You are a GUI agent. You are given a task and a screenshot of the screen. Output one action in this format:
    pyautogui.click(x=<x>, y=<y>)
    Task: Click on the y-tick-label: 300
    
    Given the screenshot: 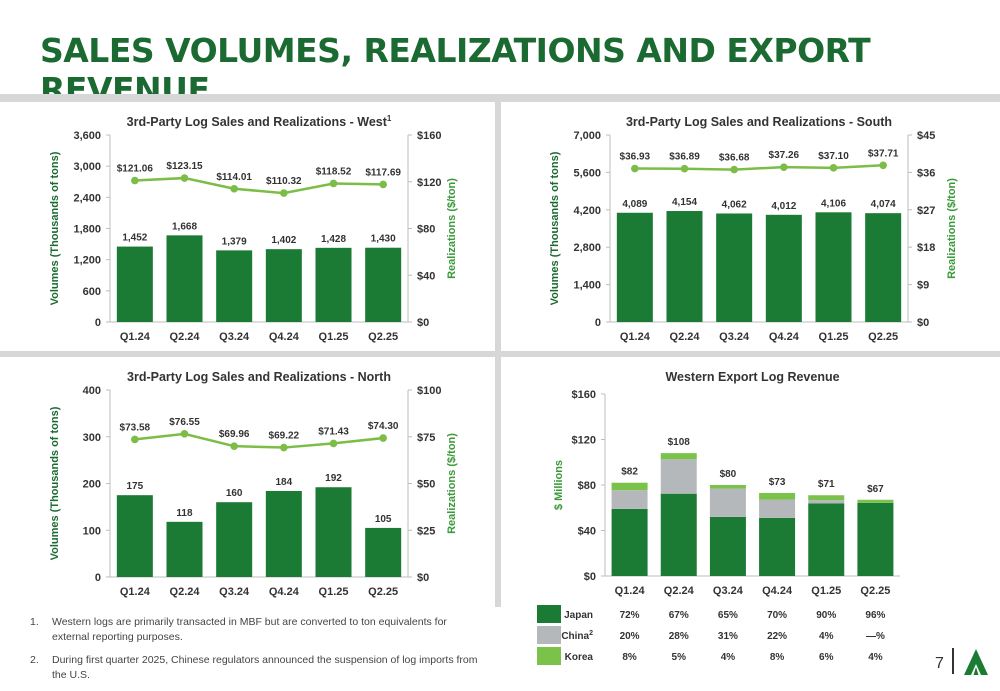 What is the action you would take?
    pyautogui.click(x=92, y=438)
    